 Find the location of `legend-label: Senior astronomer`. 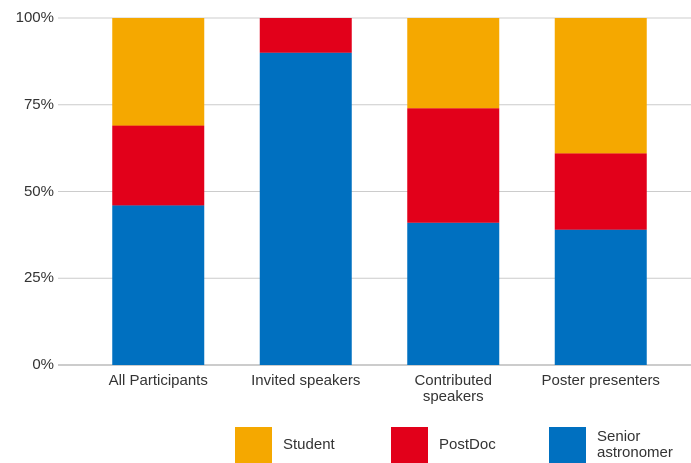

legend-label: Senior astronomer is located at coordinates (635, 444).